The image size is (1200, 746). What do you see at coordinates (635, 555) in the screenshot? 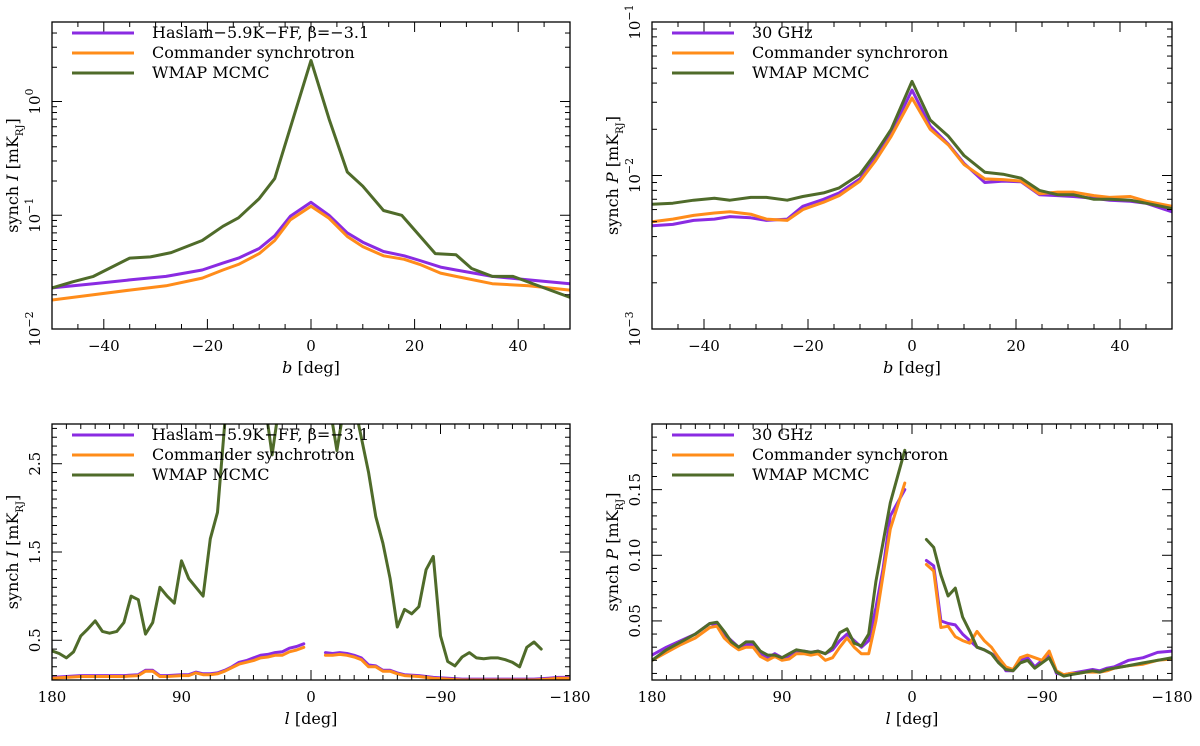
I see `y-tick-label: 0.10` at bounding box center [635, 555].